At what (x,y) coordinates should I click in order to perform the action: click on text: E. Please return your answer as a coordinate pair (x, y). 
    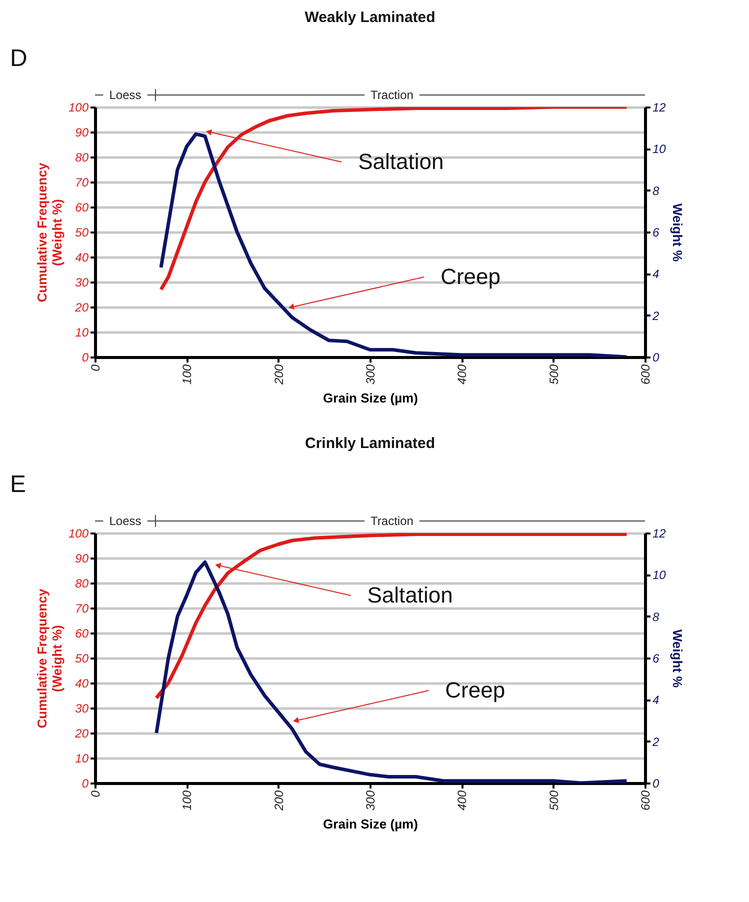
    Looking at the image, I should click on (18, 484).